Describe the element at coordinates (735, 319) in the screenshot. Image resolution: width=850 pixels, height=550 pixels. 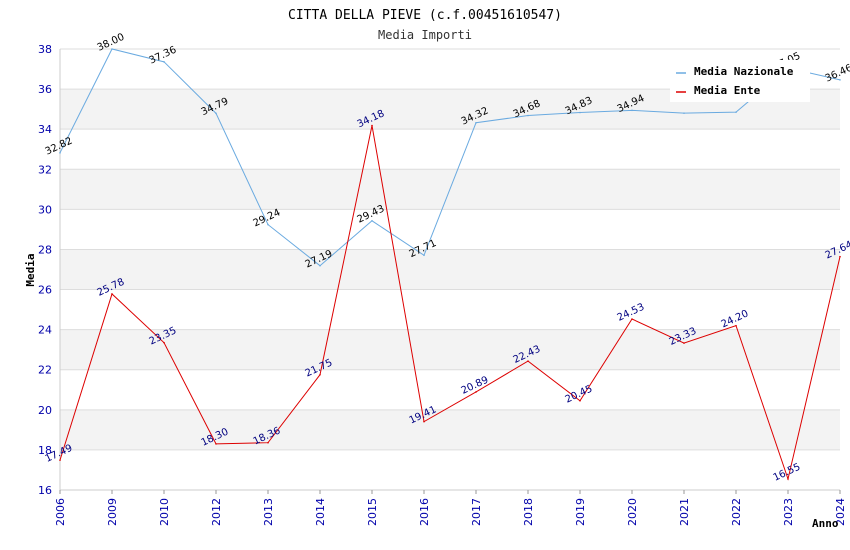
I see `data-label-ente: 24.20` at that location.